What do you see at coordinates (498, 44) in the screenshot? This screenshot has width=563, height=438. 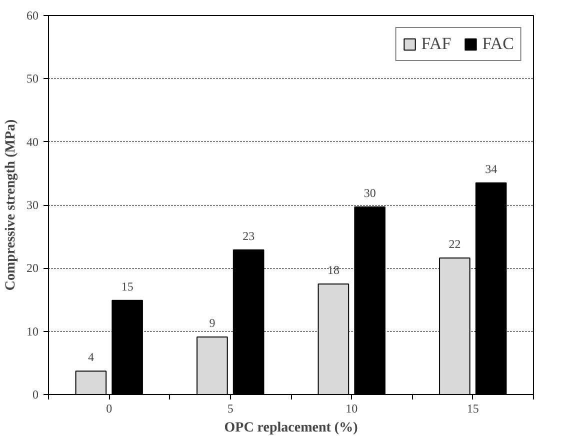 I see `legend-label: FAC` at bounding box center [498, 44].